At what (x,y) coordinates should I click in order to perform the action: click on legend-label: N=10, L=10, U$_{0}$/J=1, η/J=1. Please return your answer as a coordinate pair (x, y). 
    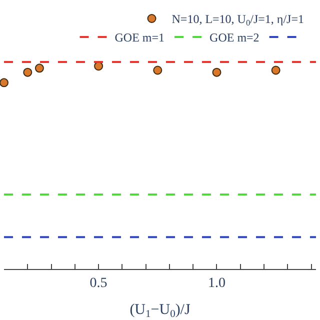
    Looking at the image, I should click on (238, 20).